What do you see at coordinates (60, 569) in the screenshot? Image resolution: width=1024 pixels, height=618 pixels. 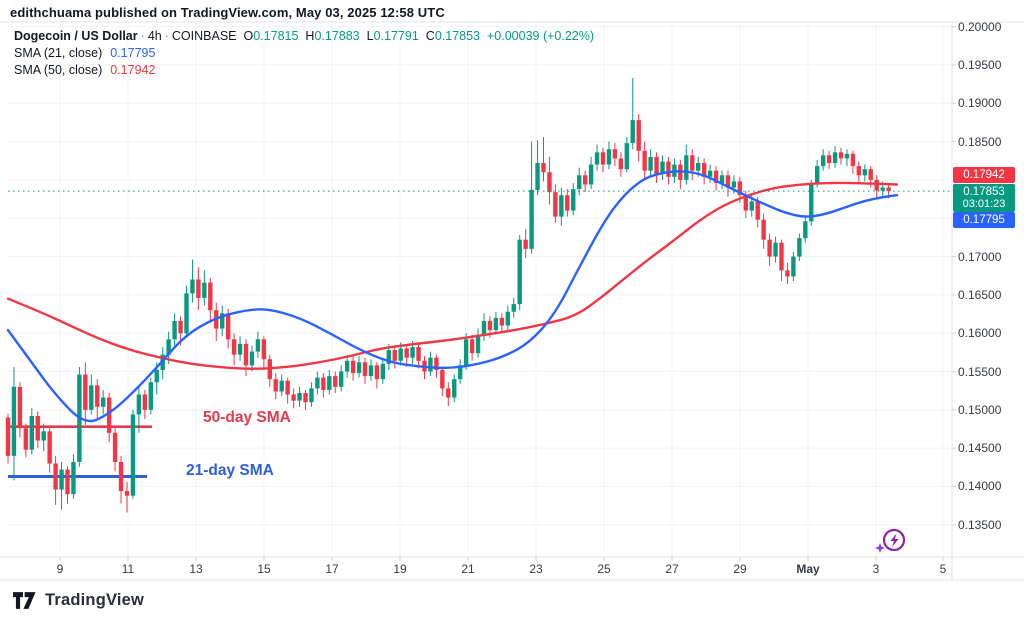 I see `time-axis-label: 9` at bounding box center [60, 569].